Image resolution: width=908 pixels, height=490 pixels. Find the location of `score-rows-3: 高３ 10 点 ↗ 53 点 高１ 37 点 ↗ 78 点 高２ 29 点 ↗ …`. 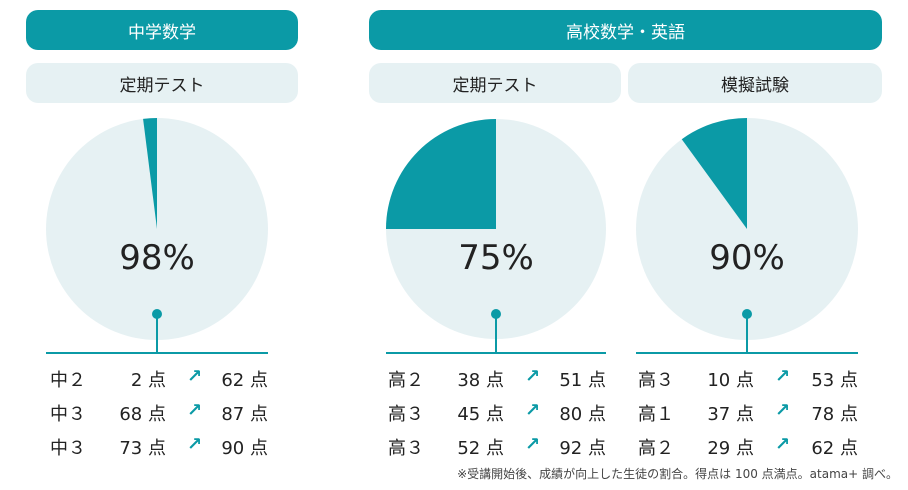

score-rows-3: 高３ 10 点 ↗ 53 点 高１ 37 点 ↗ 78 点 高２ 29 点 ↗ … is located at coordinates (746, 413).